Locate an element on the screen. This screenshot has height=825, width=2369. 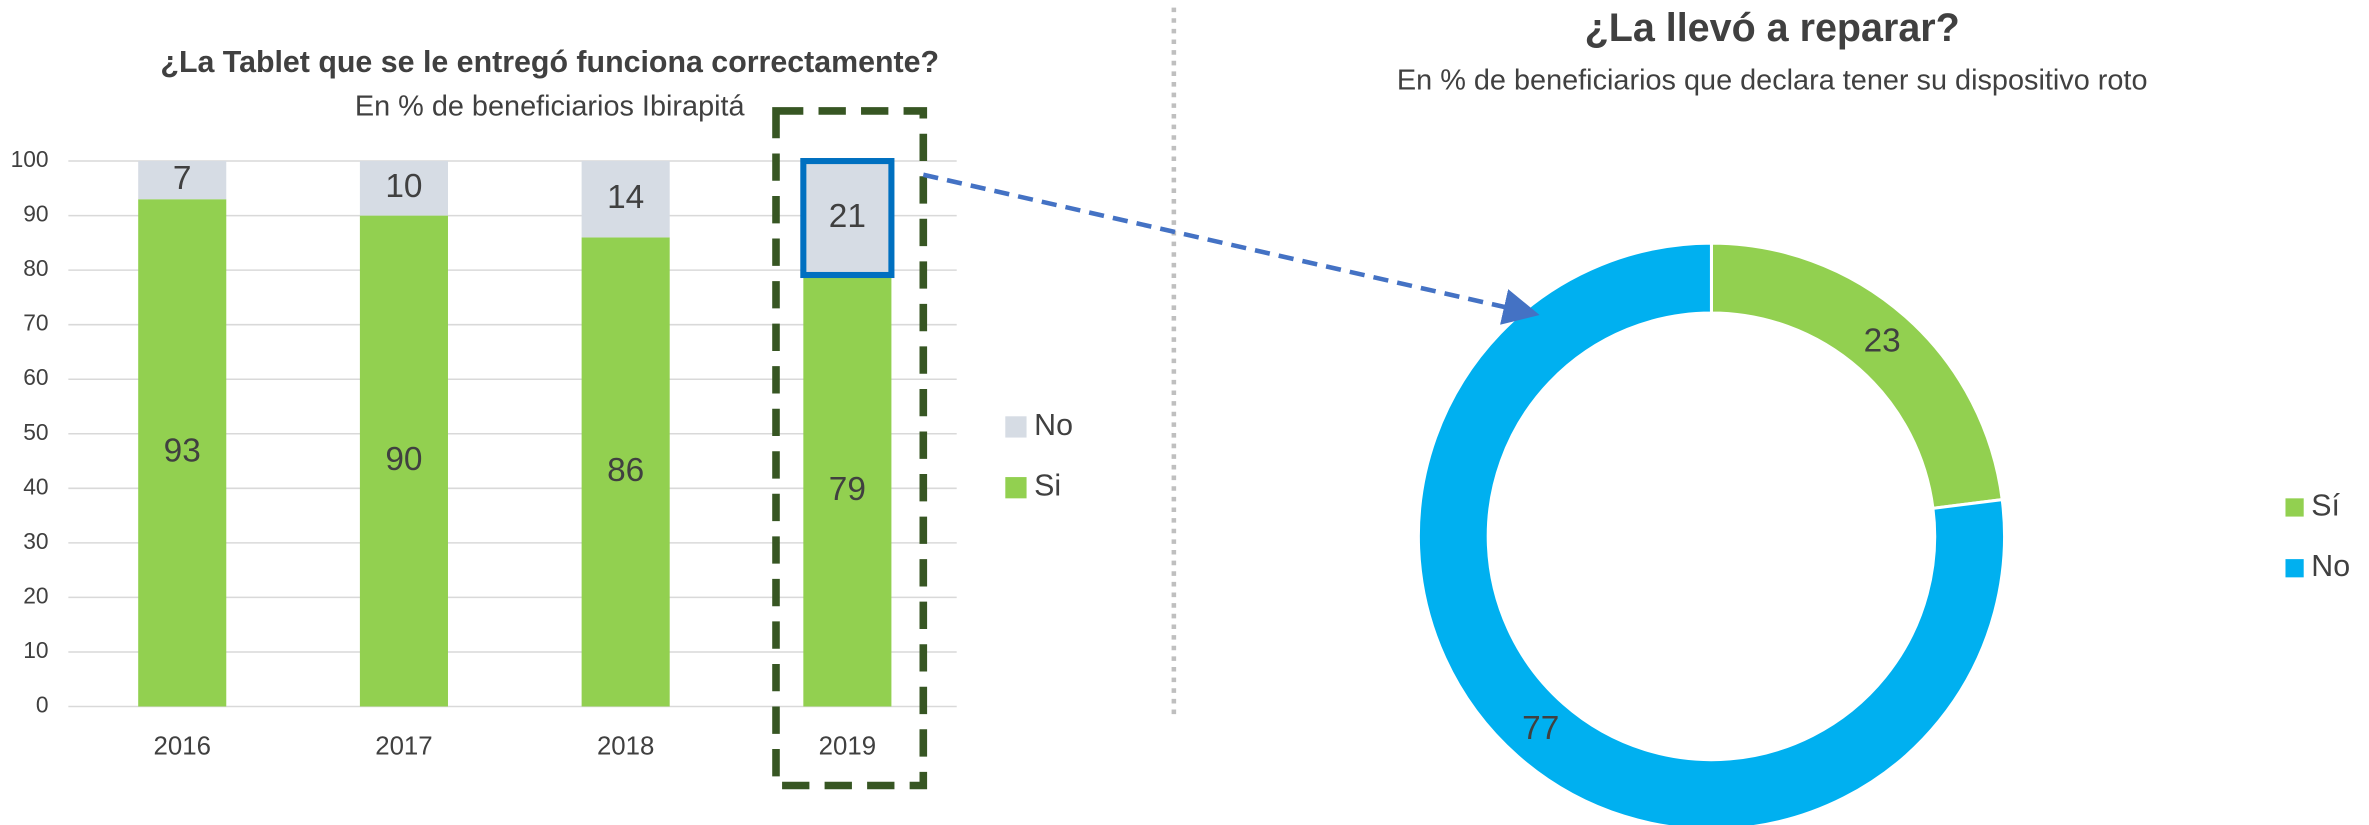
y-tick-label: 20 is located at coordinates (35, 595).